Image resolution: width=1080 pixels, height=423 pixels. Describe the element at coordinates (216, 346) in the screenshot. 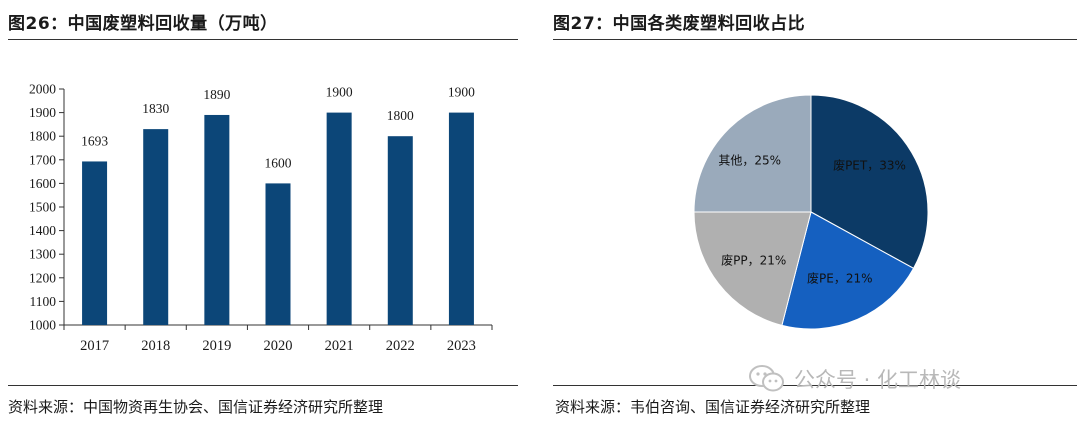

I see `x-tick-label: 2019` at that location.